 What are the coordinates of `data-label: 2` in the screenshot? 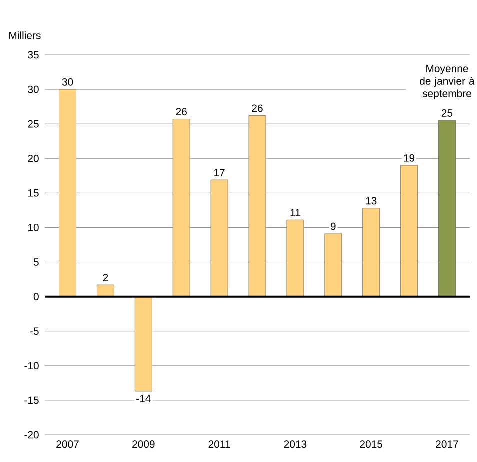 It's located at (105, 278).